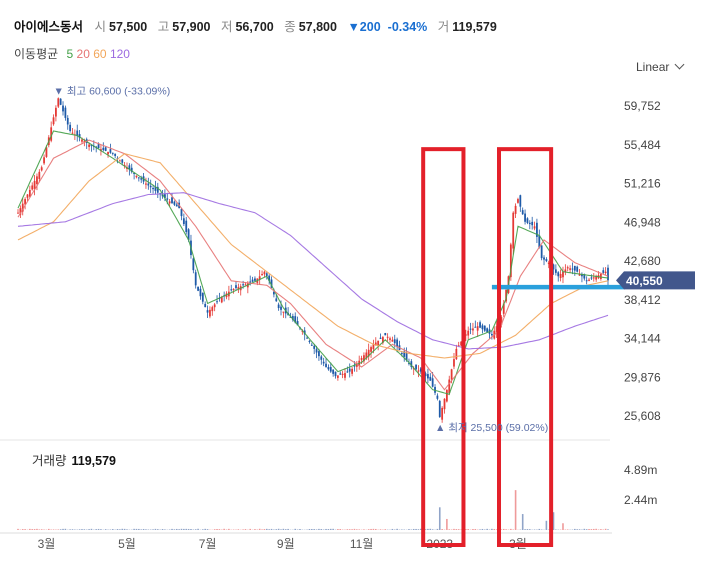 The width and height of the screenshot is (715, 578). Describe the element at coordinates (640, 500) in the screenshot. I see `volume-tick-label: 2.44m` at that location.